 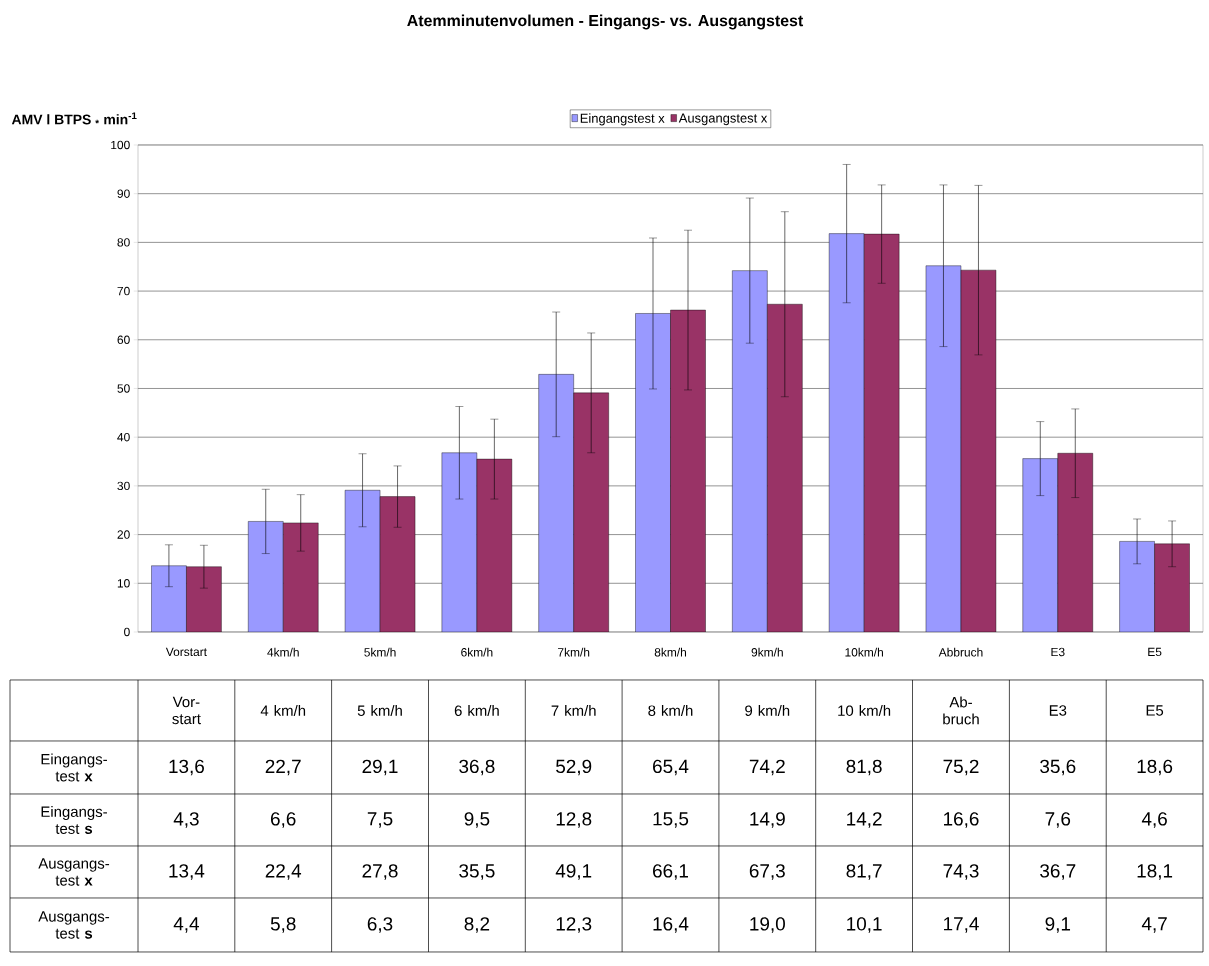 I want to click on text: Ausgangs-test x, so click(x=74, y=872).